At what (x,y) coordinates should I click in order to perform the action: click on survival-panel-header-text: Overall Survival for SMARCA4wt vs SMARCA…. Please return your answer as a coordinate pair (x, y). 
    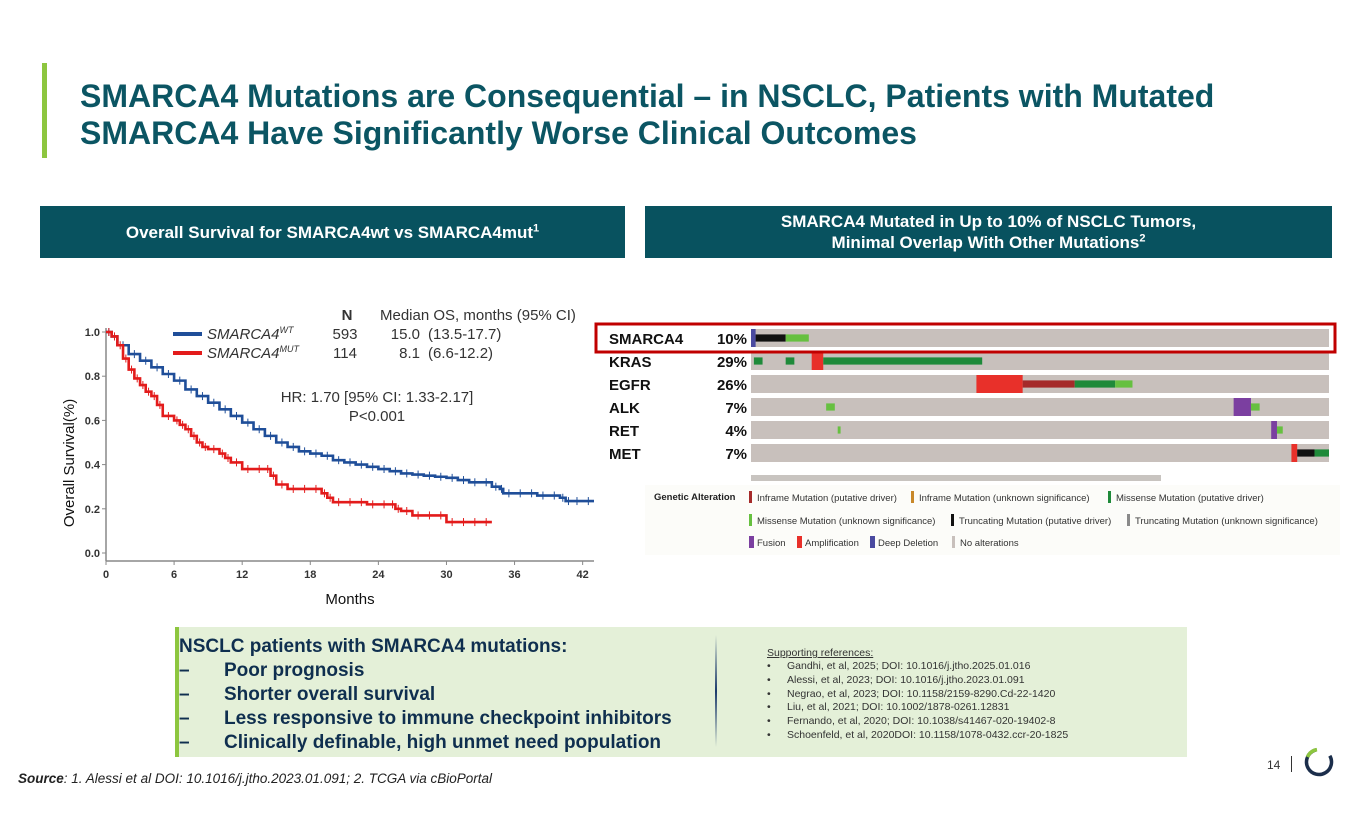
    Looking at the image, I should click on (329, 232).